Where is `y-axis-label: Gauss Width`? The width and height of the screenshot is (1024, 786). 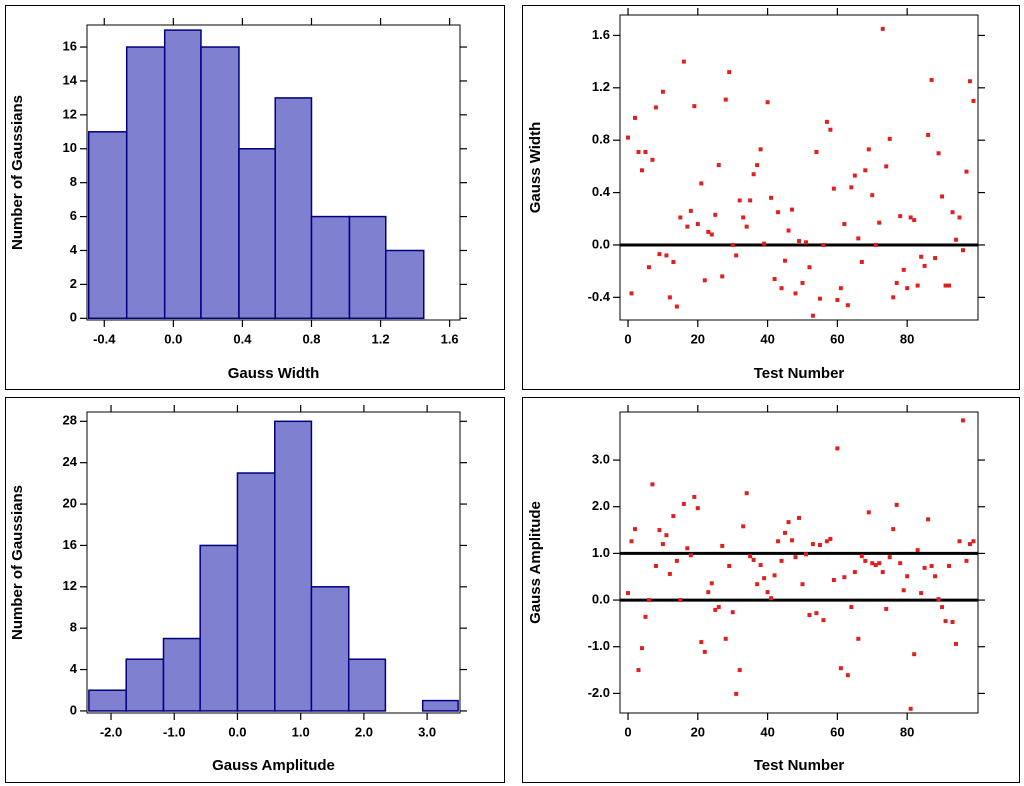
y-axis-label: Gauss Width is located at coordinates (535, 168).